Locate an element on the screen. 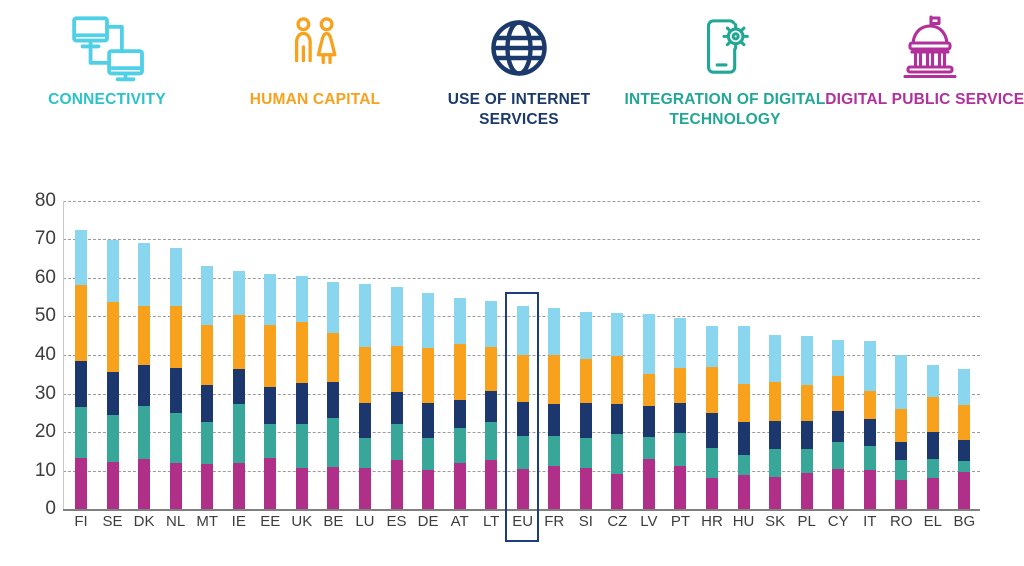 The height and width of the screenshot is (566, 1024). bar-segment-CY is located at coordinates (838, 489).